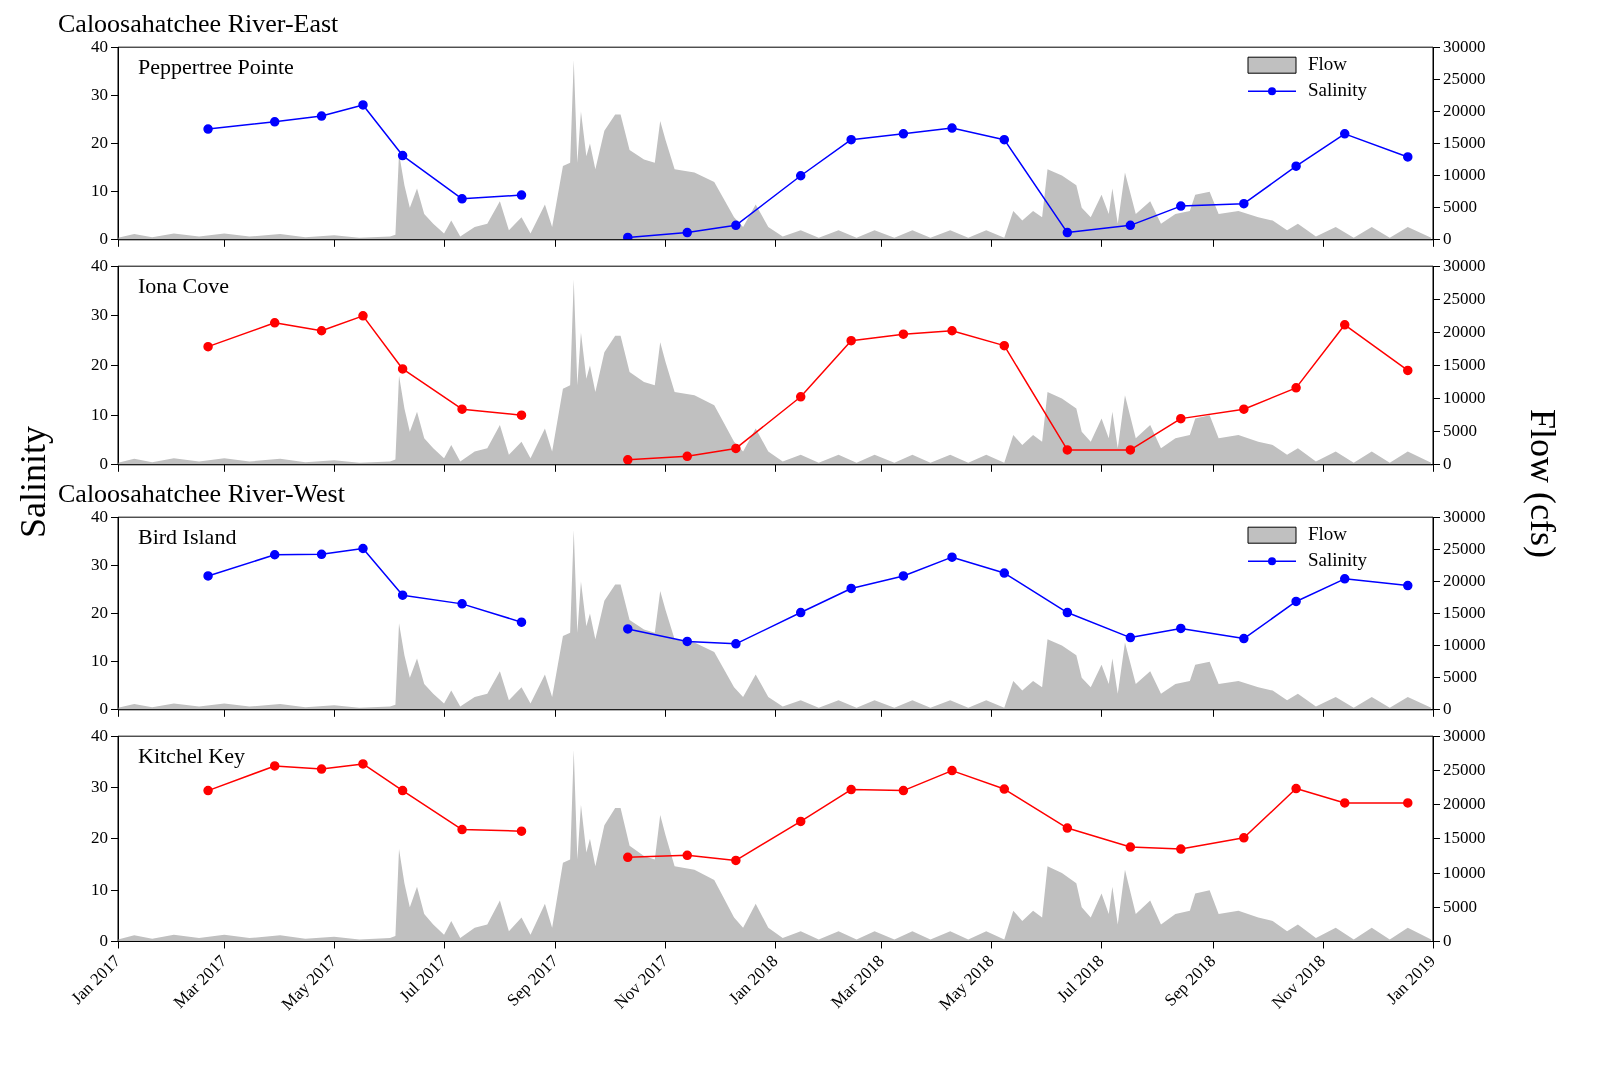 This screenshot has height=1066, width=1612. I want to click on chart-subtitle: Kitchel Key, so click(191, 755).